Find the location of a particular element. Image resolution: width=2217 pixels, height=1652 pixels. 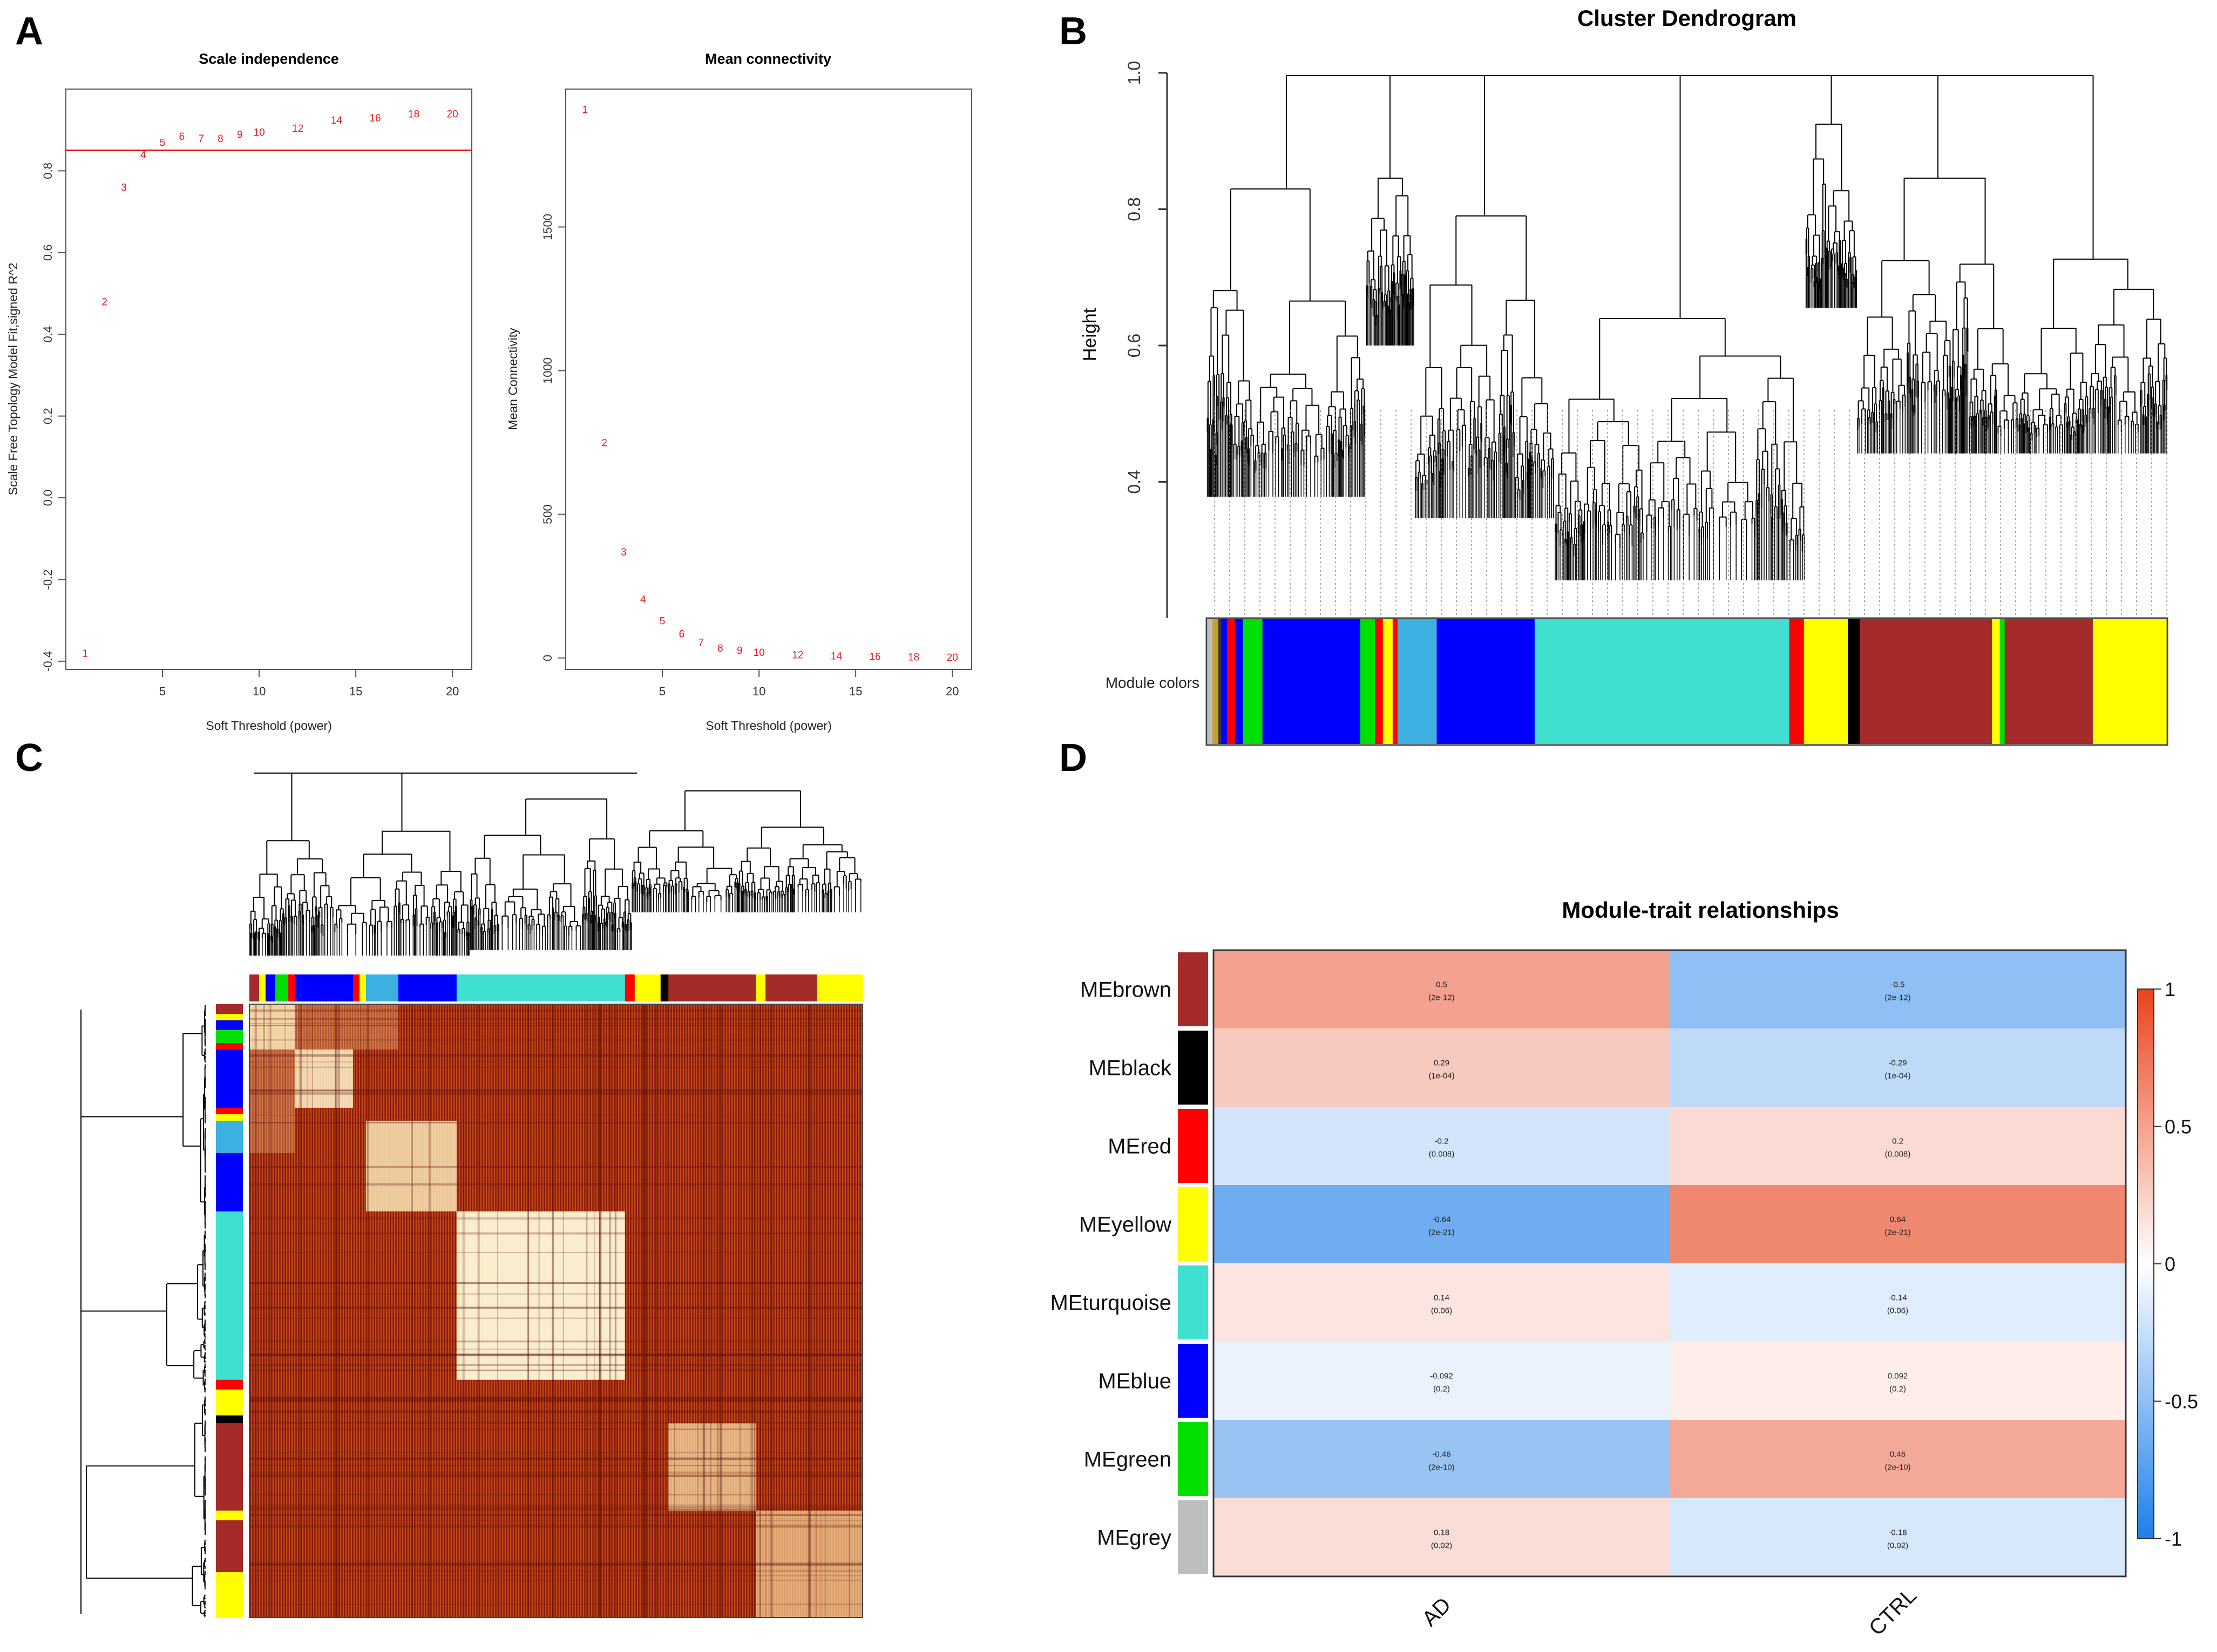

data-point: 7 is located at coordinates (201, 139).